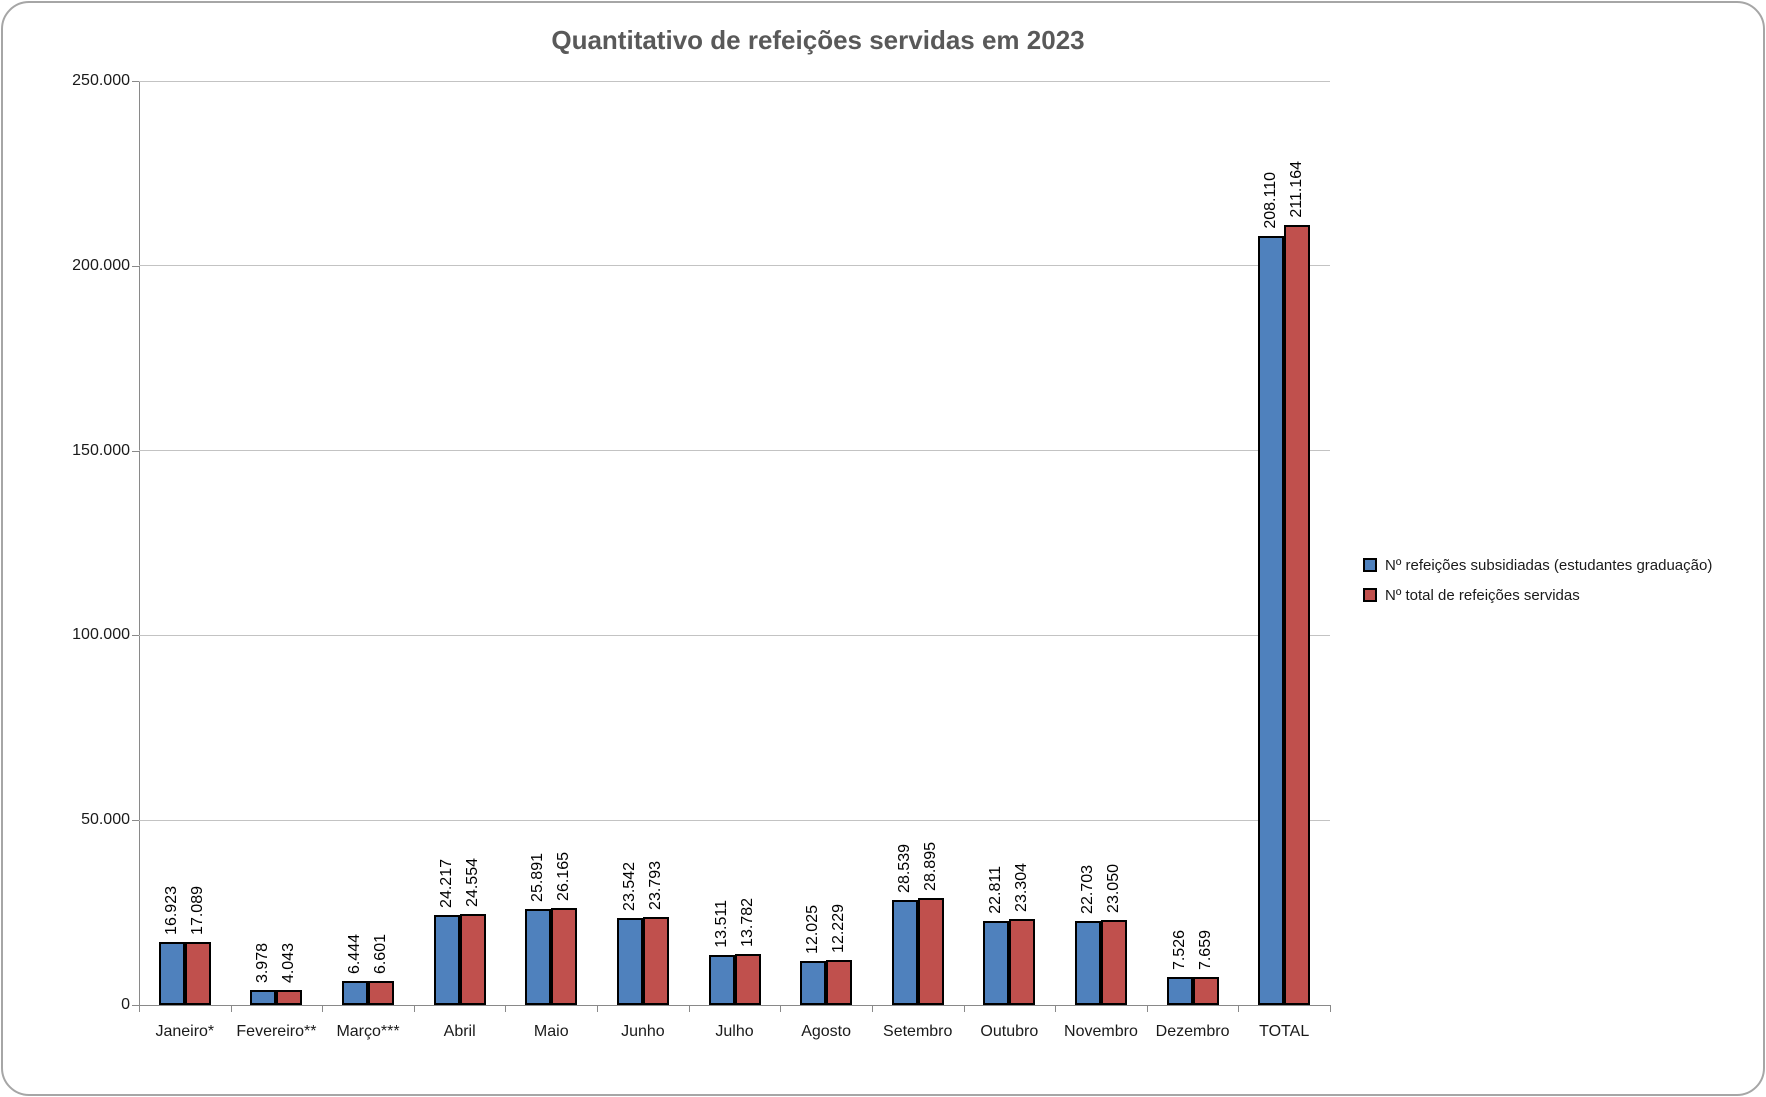 This screenshot has width=1766, height=1097. I want to click on y-axis-label: 150.000, so click(101, 450).